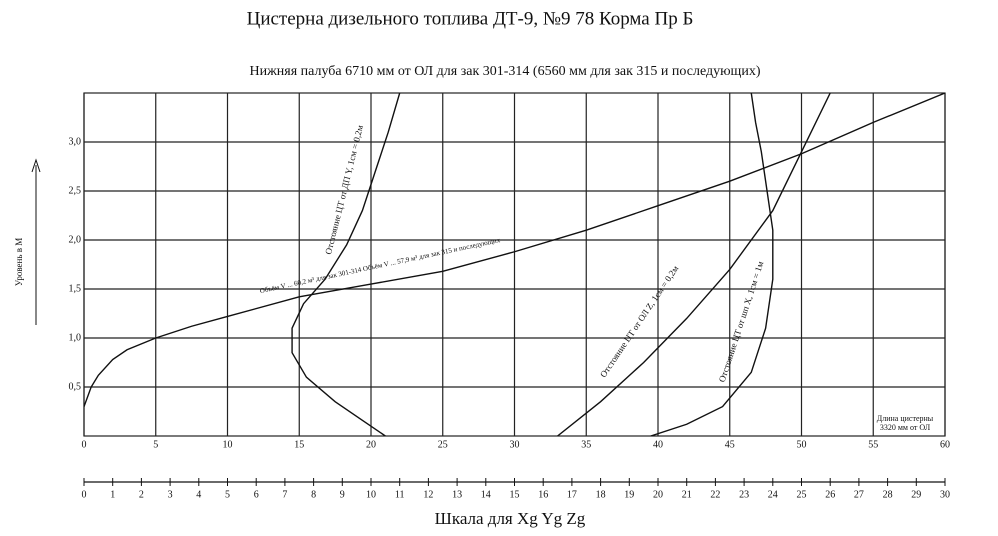 The width and height of the screenshot is (998, 536). What do you see at coordinates (802, 494) in the screenshot?
I see `x2-tick-label: 25` at bounding box center [802, 494].